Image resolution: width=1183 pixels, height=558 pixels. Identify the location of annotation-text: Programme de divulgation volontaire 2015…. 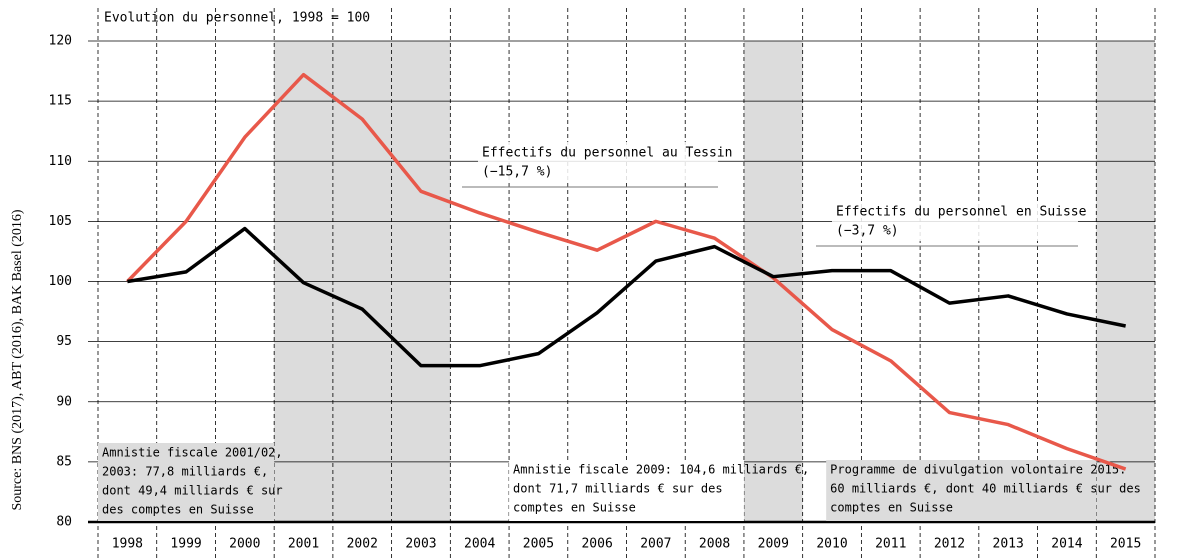
(978, 470).